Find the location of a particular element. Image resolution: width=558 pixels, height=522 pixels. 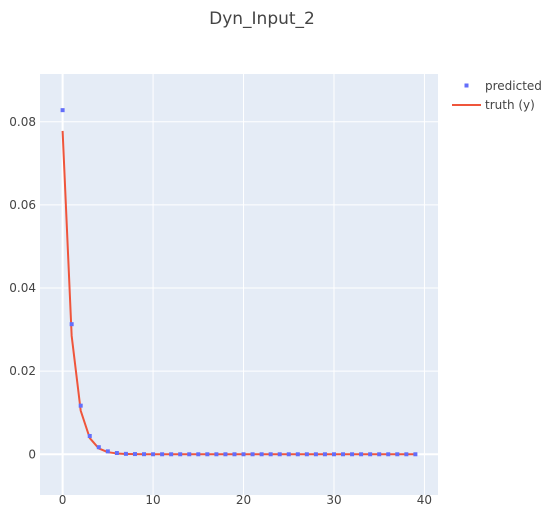

chart-title: Dyn_Input_2 is located at coordinates (262, 19).